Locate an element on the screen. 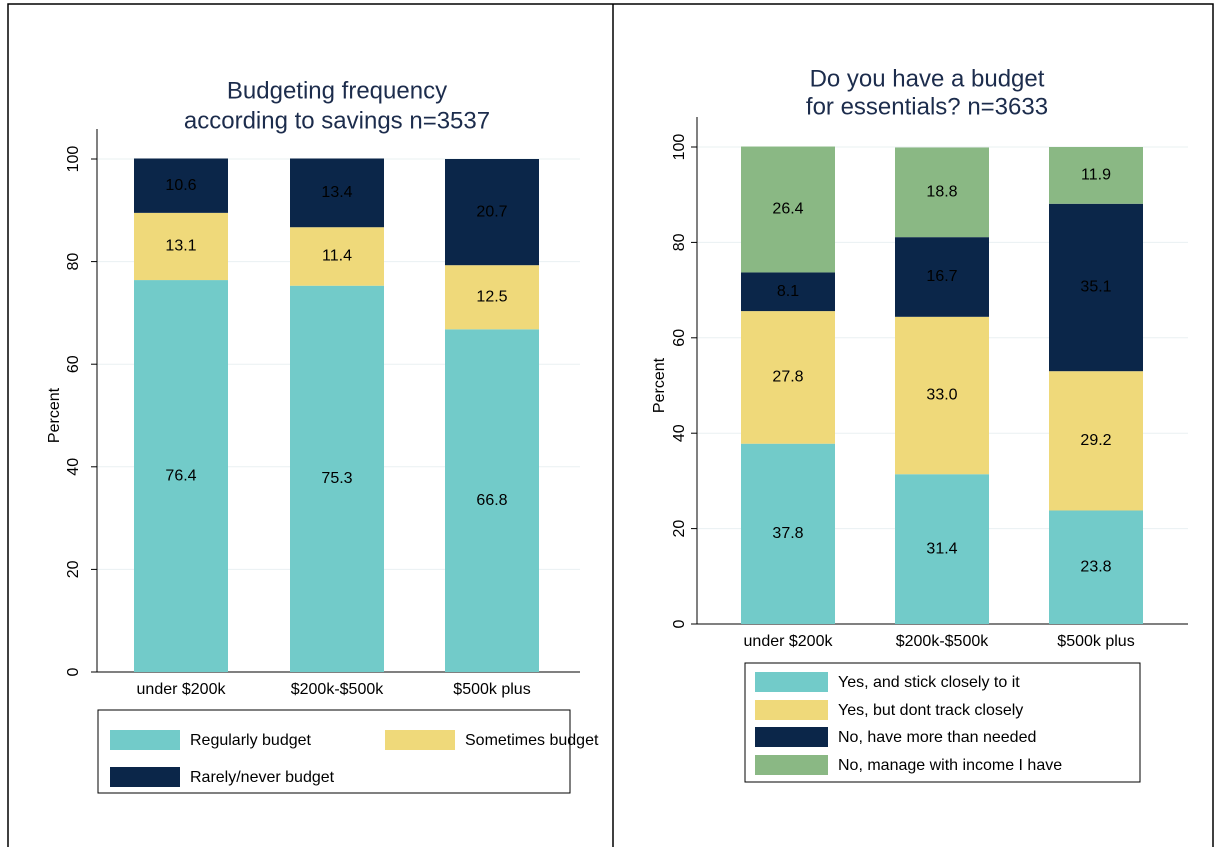  value-label: 31.4 is located at coordinates (941, 548).